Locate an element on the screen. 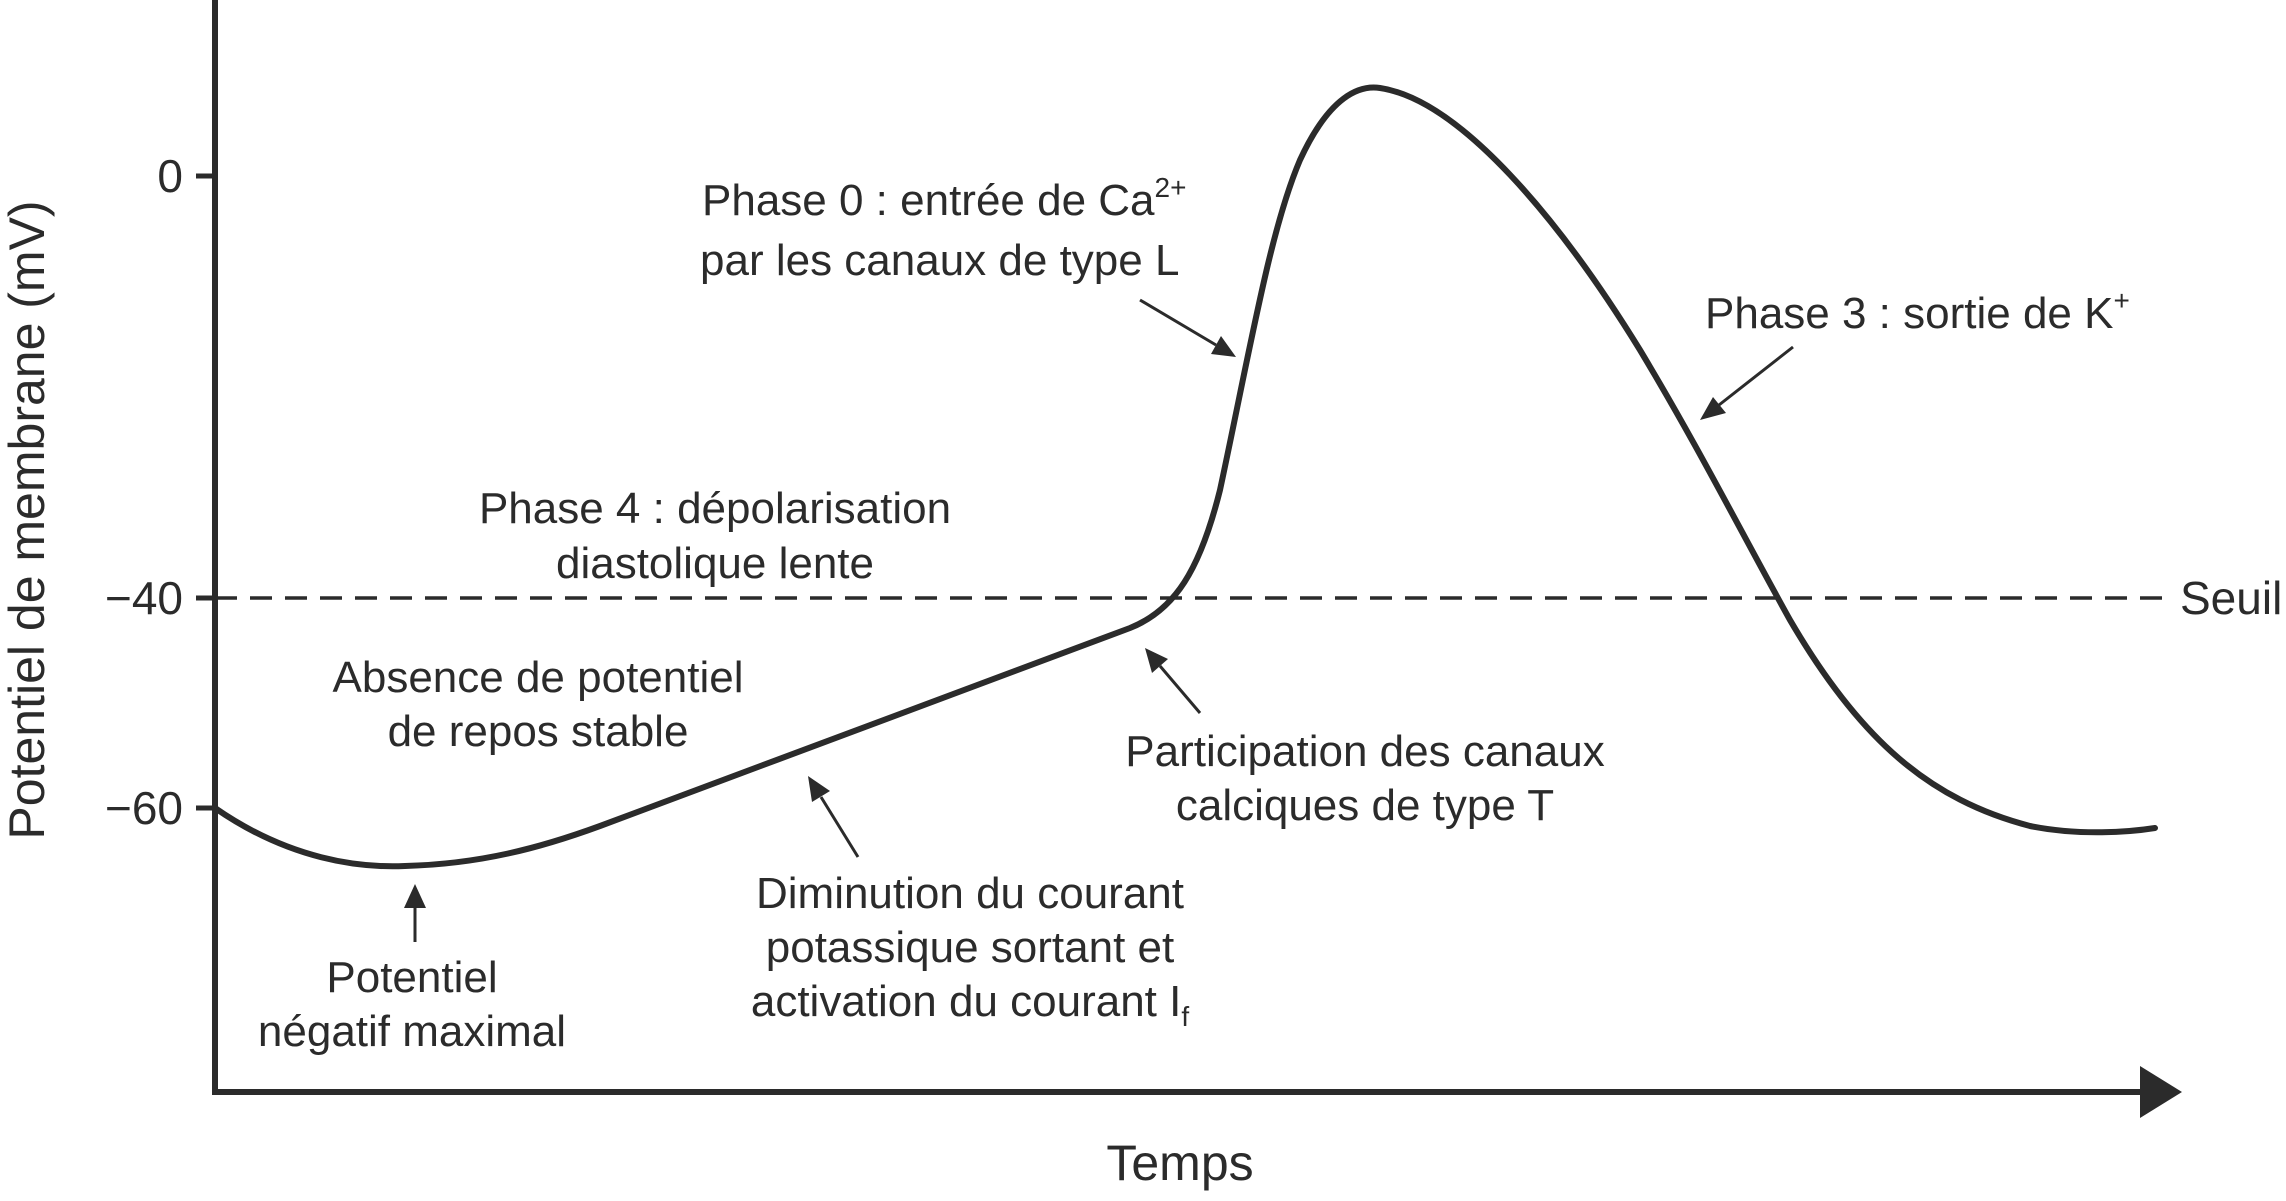 This screenshot has width=2286, height=1201. arrow-phase3 is located at coordinates (1747, 382).